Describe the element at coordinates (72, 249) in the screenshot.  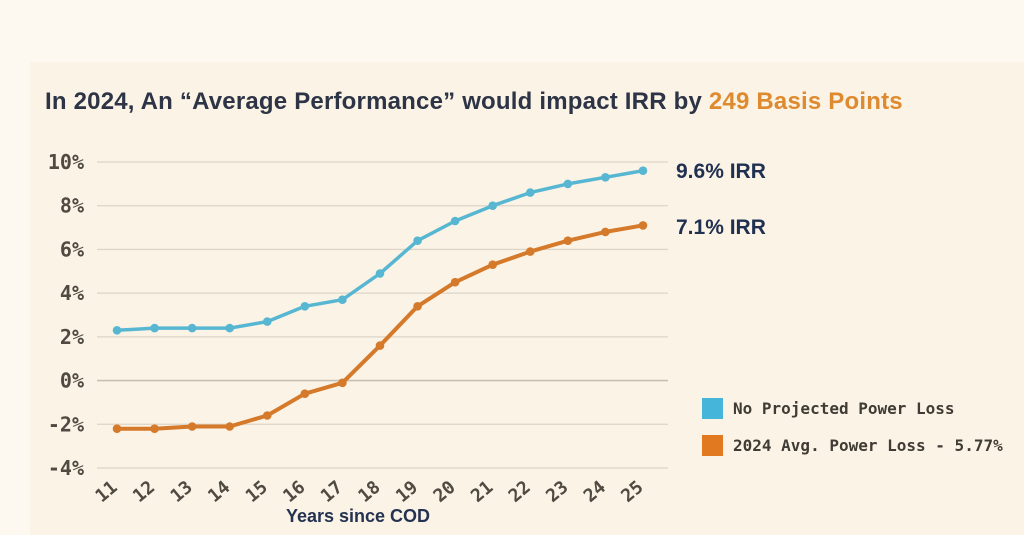
I see `svg-text: 6%` at that location.